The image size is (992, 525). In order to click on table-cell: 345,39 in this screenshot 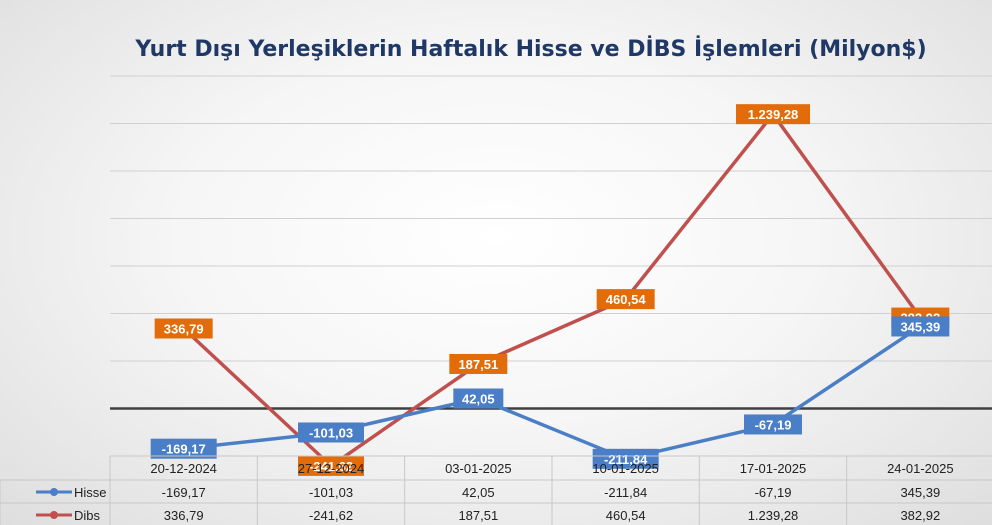, I will do `click(920, 492)`.